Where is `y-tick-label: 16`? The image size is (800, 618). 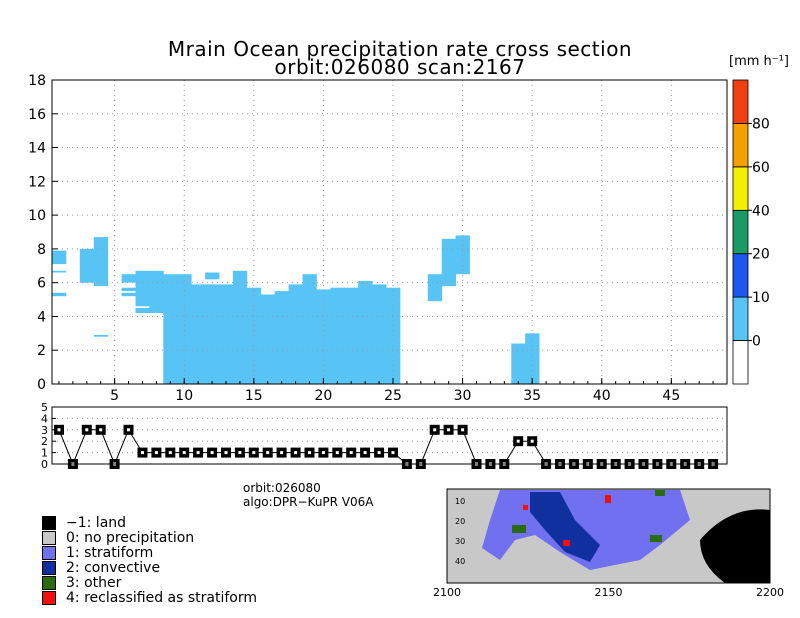
y-tick-label: 16 is located at coordinates (37, 115).